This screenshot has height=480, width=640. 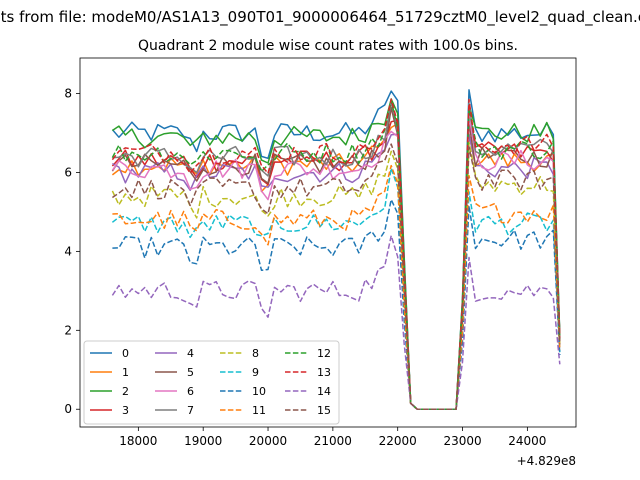 What do you see at coordinates (324, 391) in the screenshot?
I see `legend-label-14: 14` at bounding box center [324, 391].